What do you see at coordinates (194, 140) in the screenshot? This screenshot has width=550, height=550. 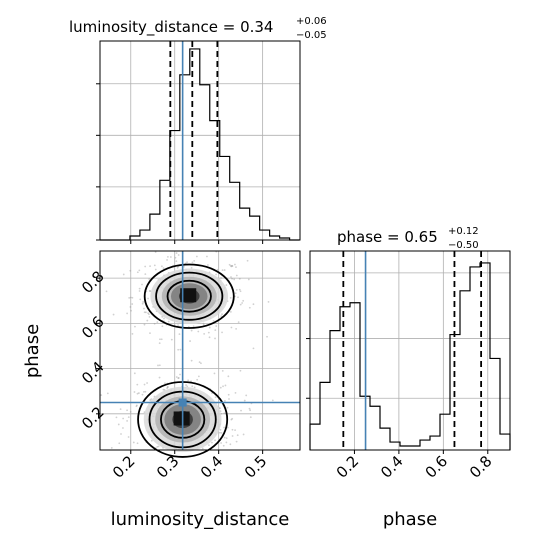 I see `quantile-lines-luminosity-distance` at bounding box center [194, 140].